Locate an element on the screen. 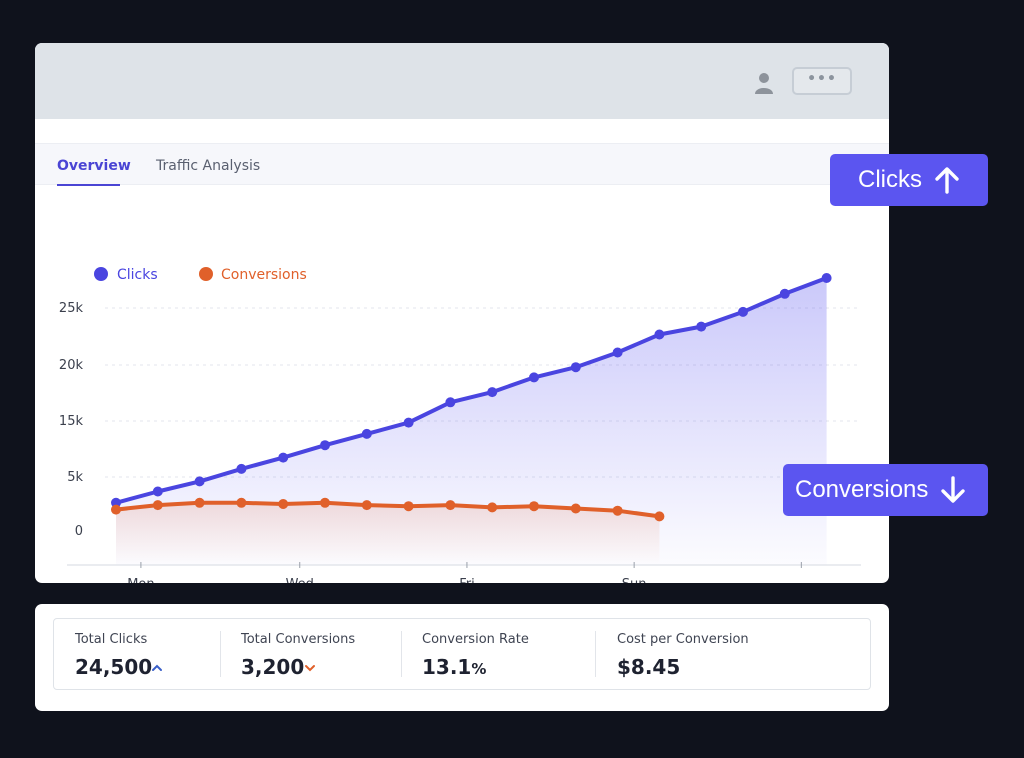 The height and width of the screenshot is (758, 1024). tab-overview-label: Overview is located at coordinates (94, 166).